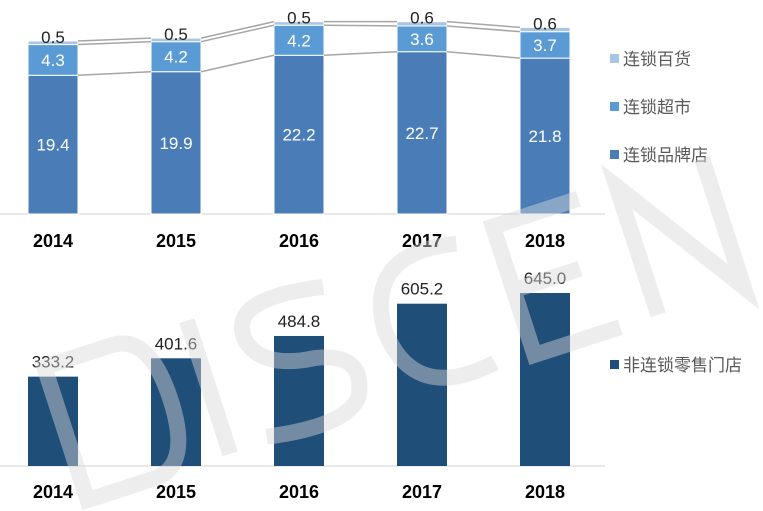 Image resolution: width=763 pixels, height=511 pixels. I want to click on value-label-1-2015: 19.9, so click(175, 143).